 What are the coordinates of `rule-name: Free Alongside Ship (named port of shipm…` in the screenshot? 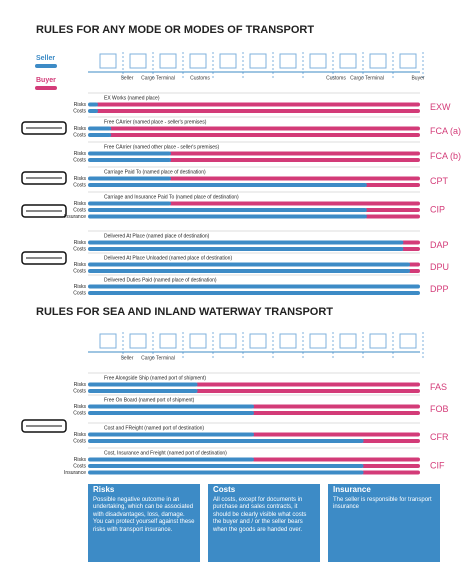 It's located at (155, 378).